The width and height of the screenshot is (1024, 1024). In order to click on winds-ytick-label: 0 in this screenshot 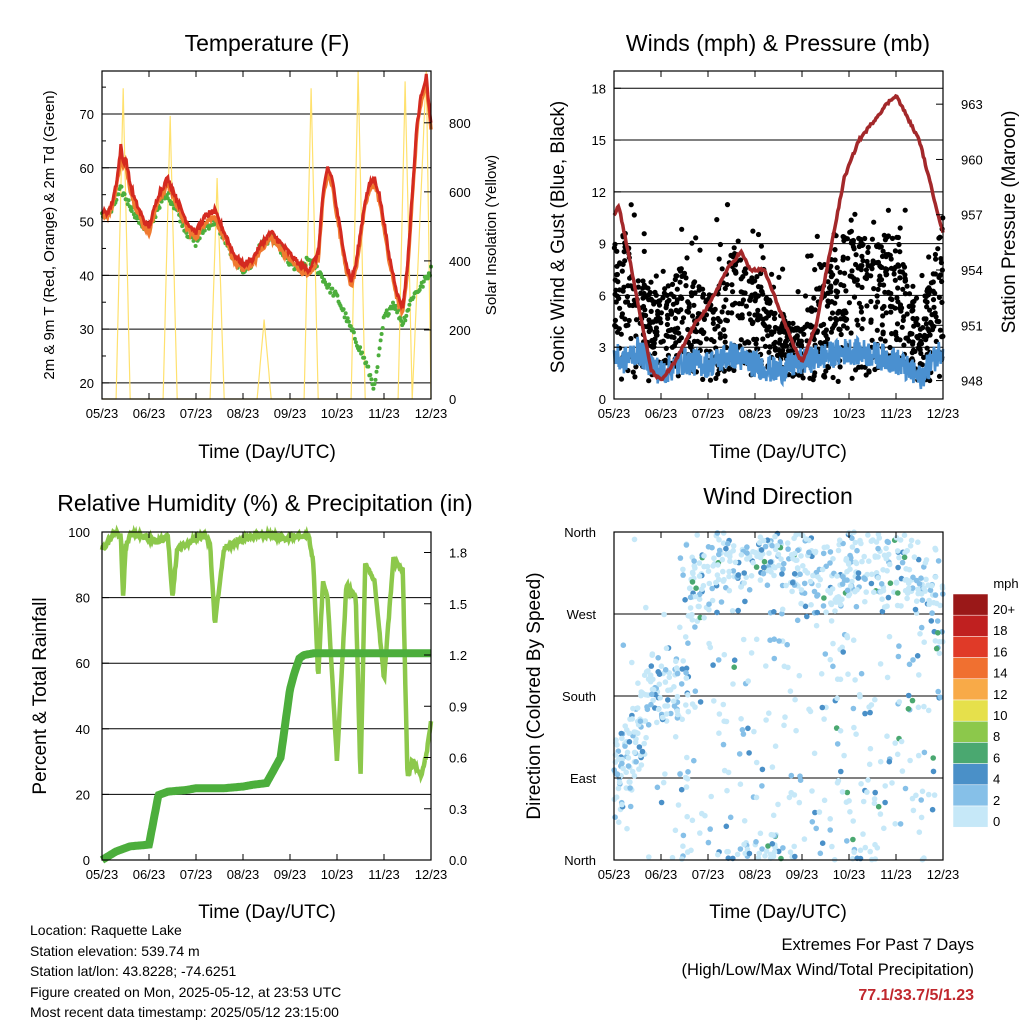, I will do `click(602, 399)`.